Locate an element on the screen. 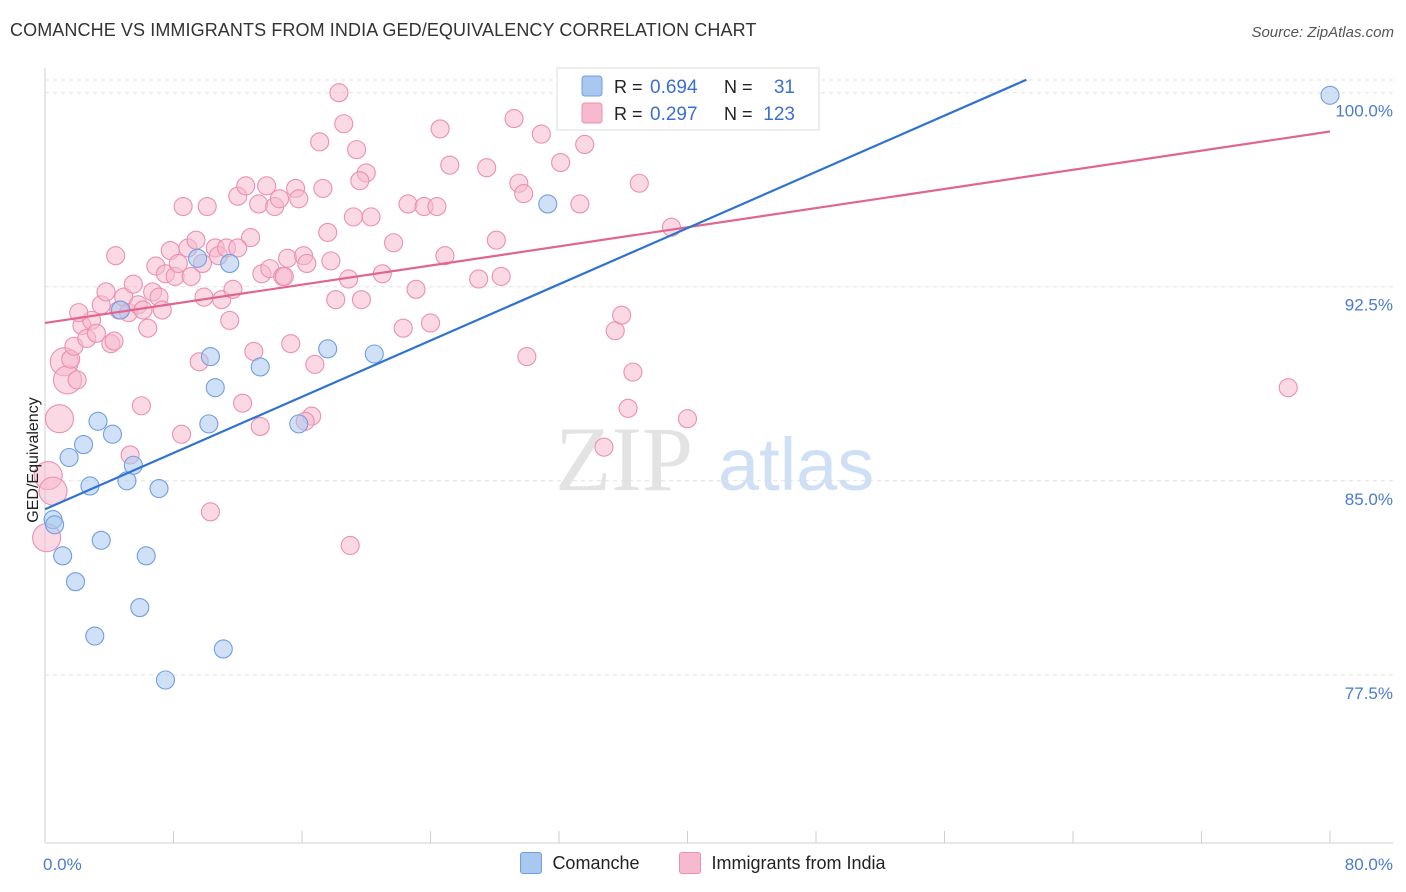 The width and height of the screenshot is (1406, 892). y-tick-label: 92.5% is located at coordinates (1369, 305).